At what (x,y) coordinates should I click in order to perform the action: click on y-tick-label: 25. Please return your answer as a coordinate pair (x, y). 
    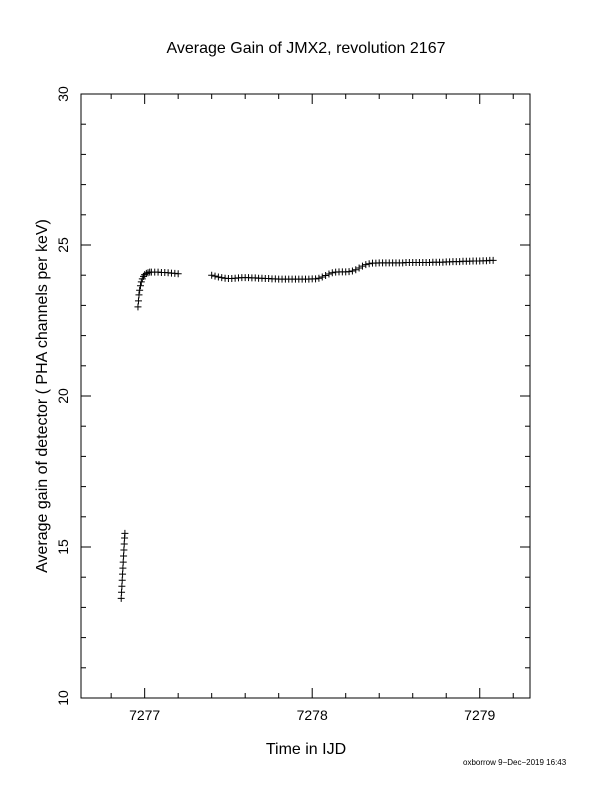
    Looking at the image, I should click on (63, 245).